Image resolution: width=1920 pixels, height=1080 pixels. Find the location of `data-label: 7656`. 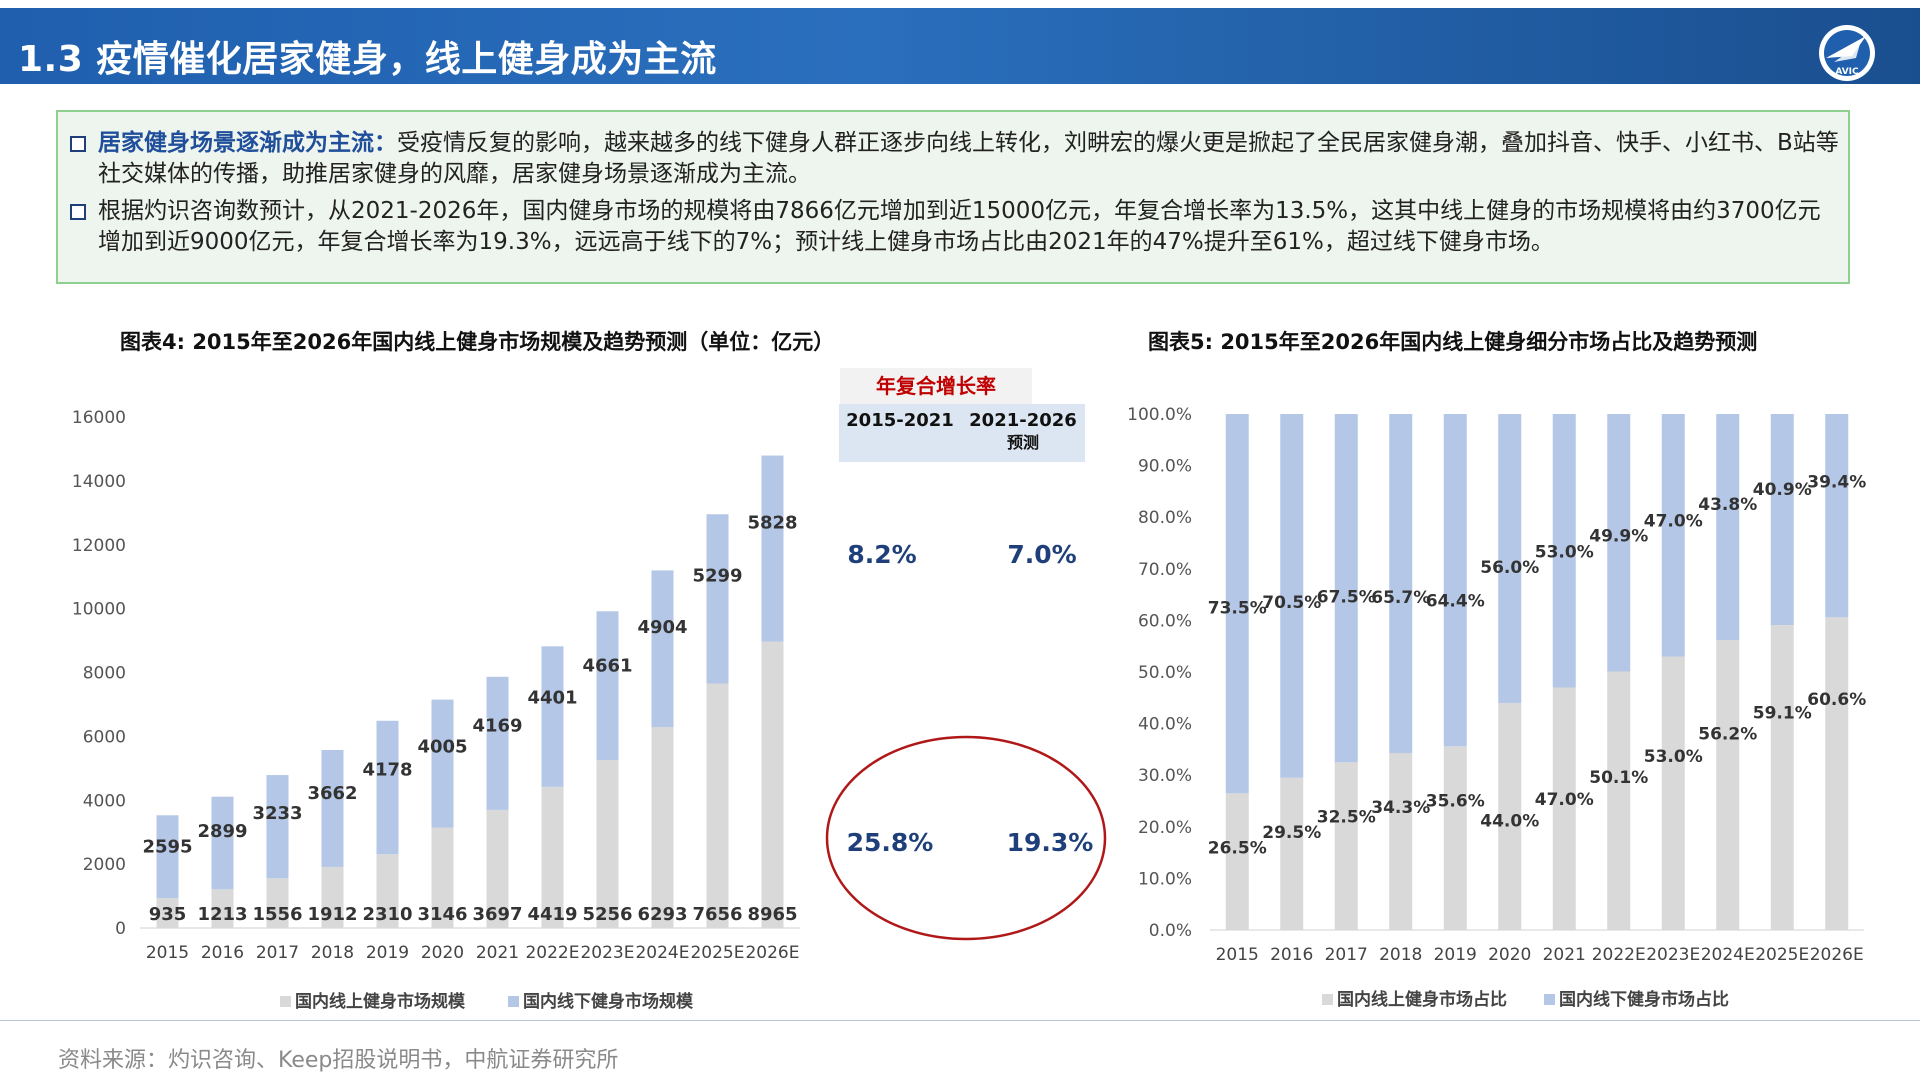

data-label: 7656 is located at coordinates (717, 914).